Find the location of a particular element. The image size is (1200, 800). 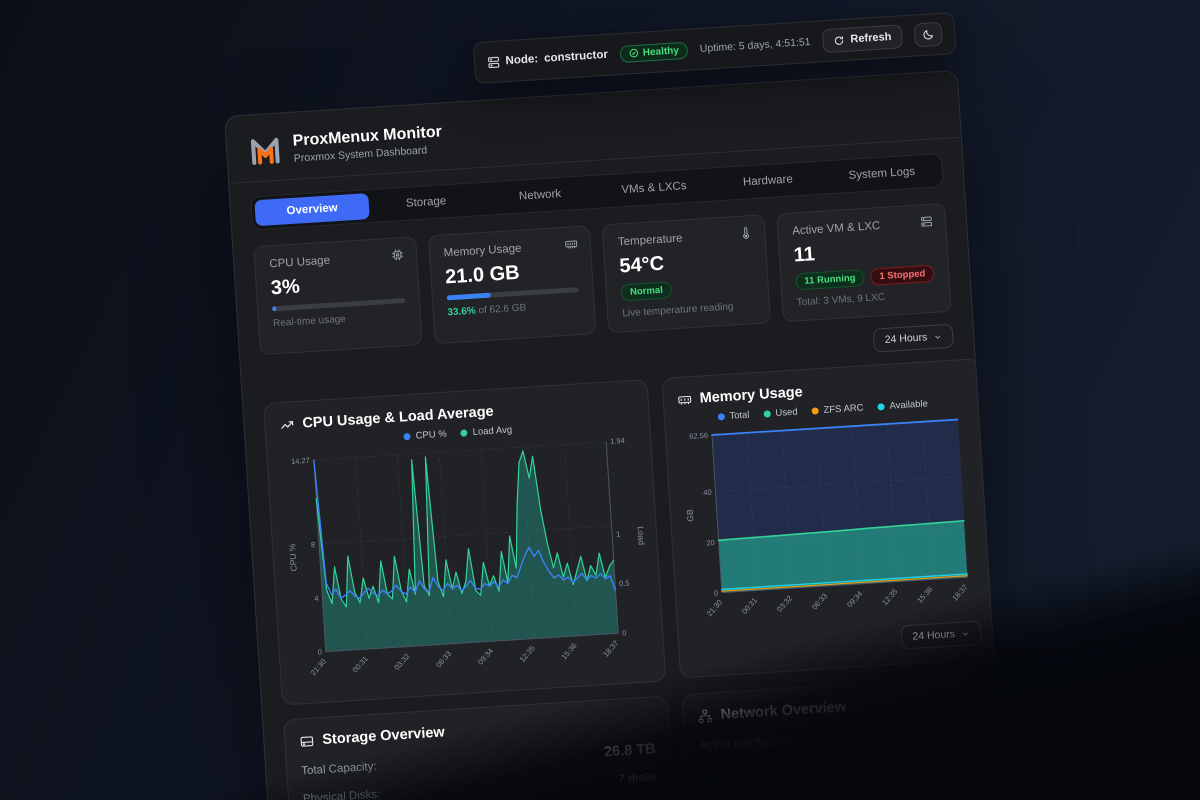

legend-item-total: Total is located at coordinates (733, 416).